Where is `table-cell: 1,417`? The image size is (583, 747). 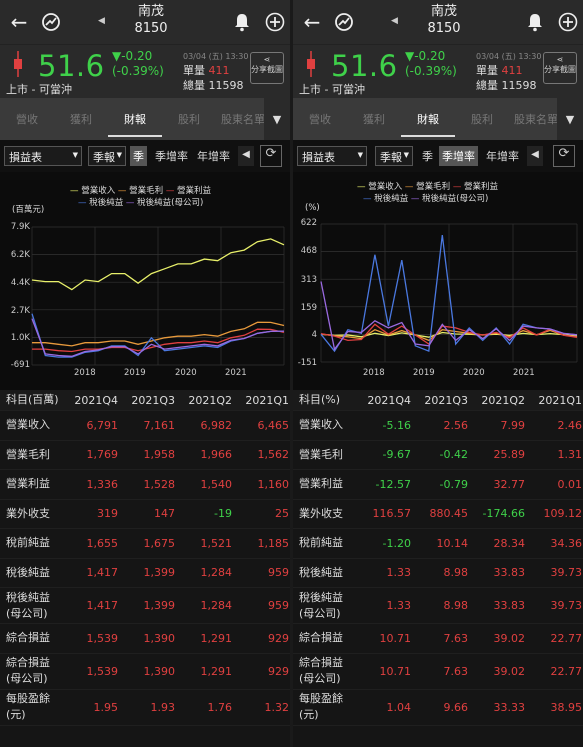
table-cell: 1,417 is located at coordinates (102, 573).